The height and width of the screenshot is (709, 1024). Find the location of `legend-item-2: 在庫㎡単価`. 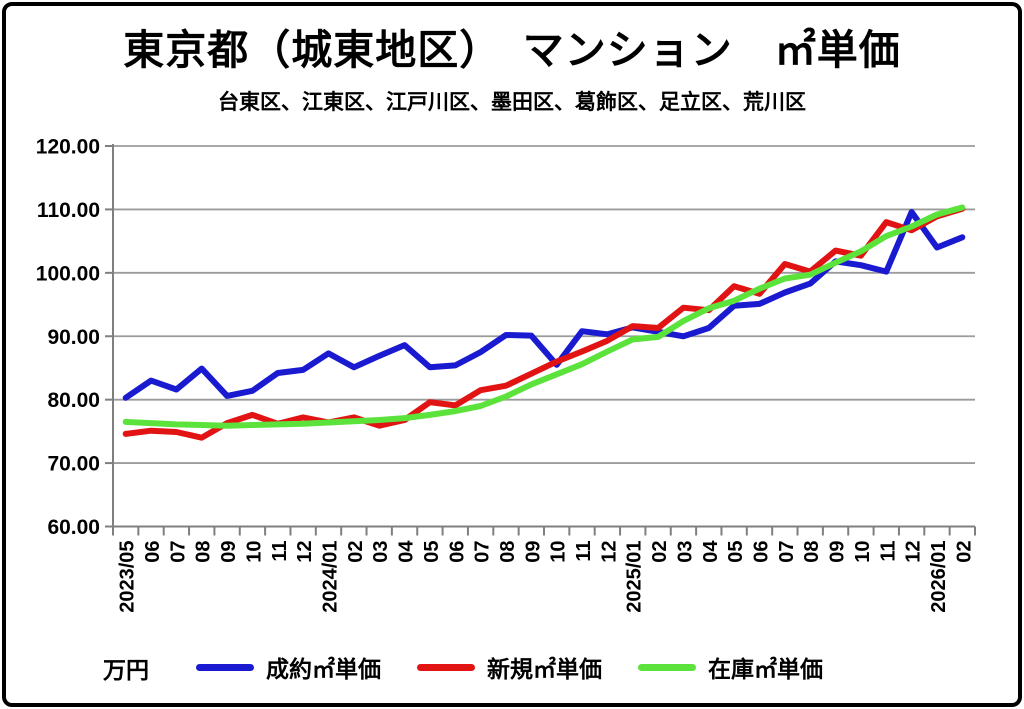

legend-item-2: 在庫㎡単価 is located at coordinates (730, 667).